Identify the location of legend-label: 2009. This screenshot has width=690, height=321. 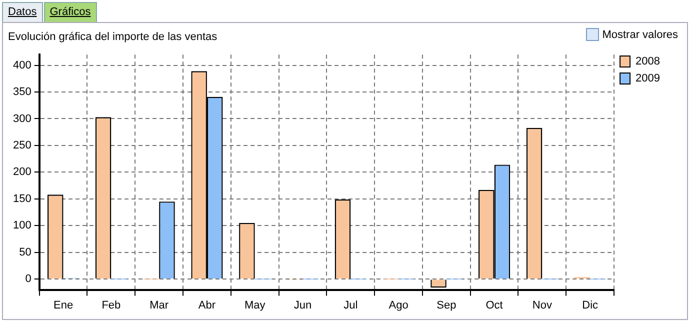
(648, 78).